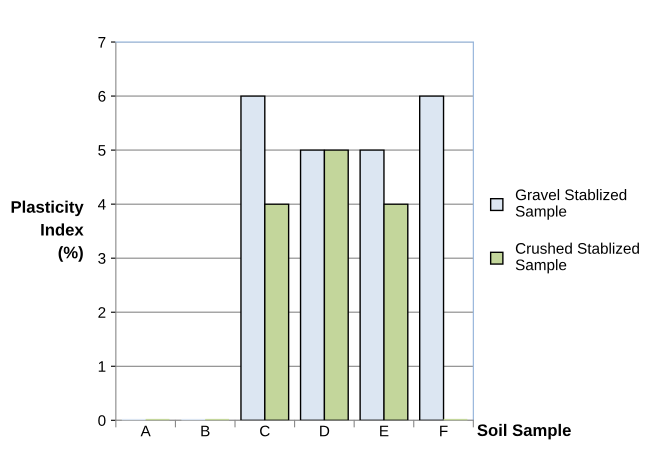 This screenshot has width=662, height=467. Describe the element at coordinates (145, 431) in the screenshot. I see `x-tick-label: A` at that location.